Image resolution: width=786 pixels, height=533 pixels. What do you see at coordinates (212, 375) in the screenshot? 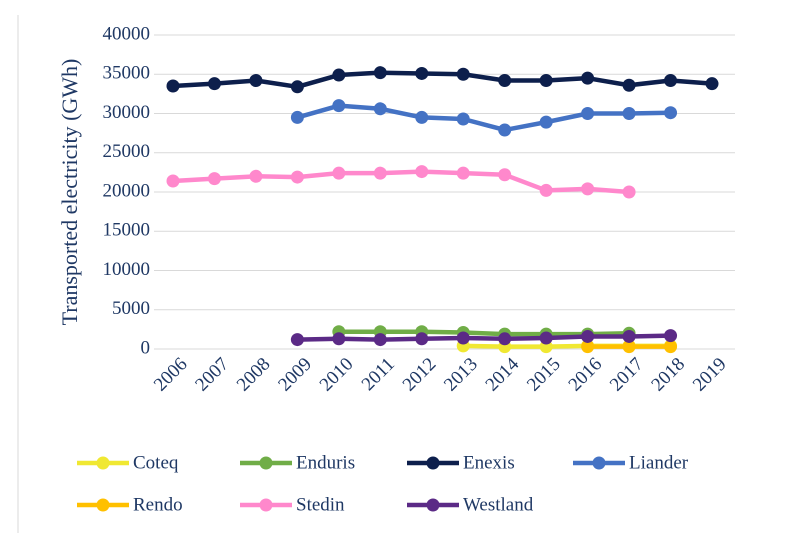
I see `x-tick-label: 2007` at bounding box center [212, 375].